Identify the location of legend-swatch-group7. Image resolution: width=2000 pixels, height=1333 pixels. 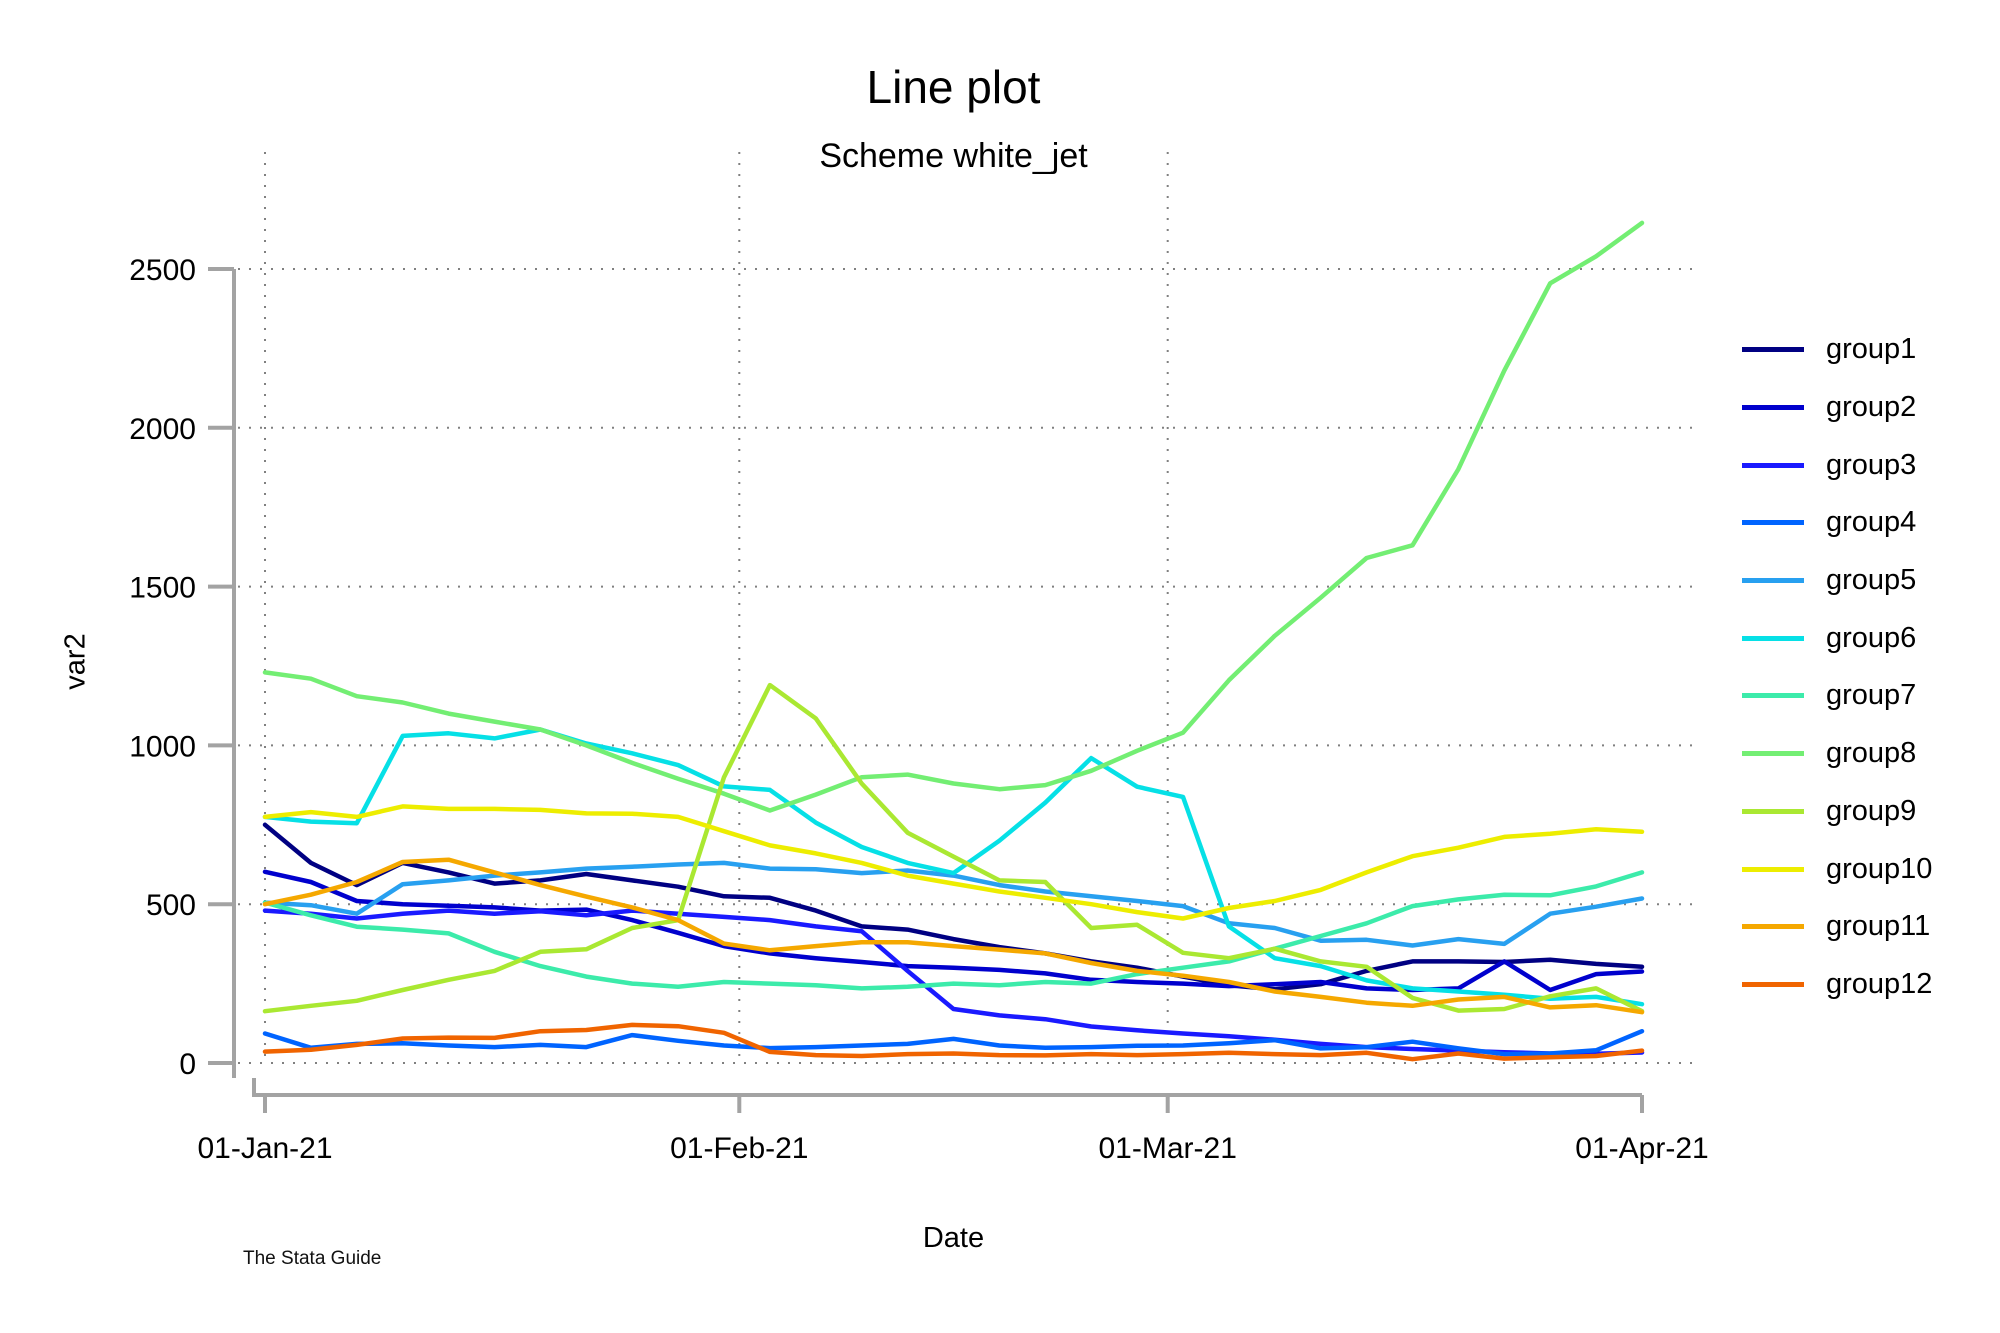
(1773, 696).